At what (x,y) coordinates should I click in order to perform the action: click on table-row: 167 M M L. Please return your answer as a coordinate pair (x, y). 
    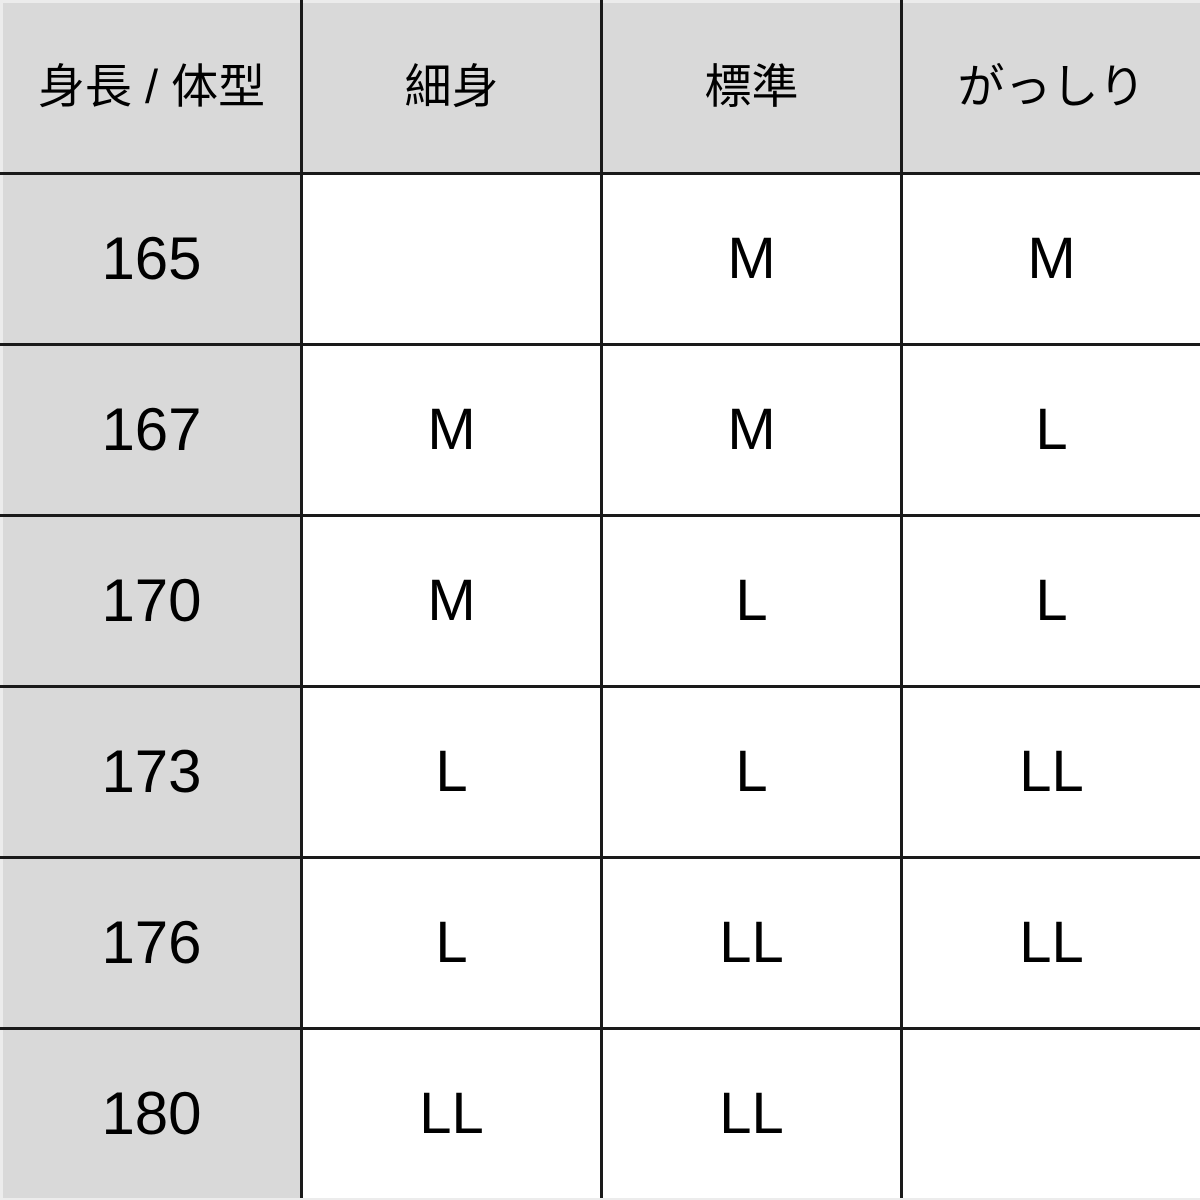
    Looking at the image, I should click on (600, 430).